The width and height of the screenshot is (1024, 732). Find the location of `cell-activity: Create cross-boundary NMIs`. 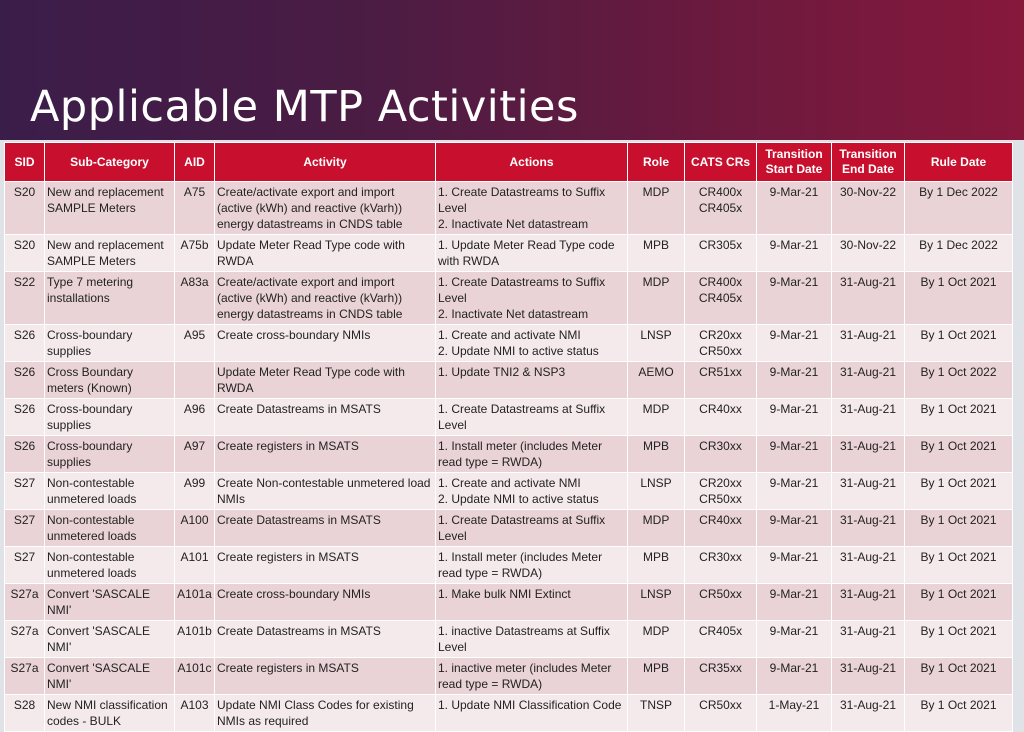

cell-activity: Create cross-boundary NMIs is located at coordinates (325, 602).